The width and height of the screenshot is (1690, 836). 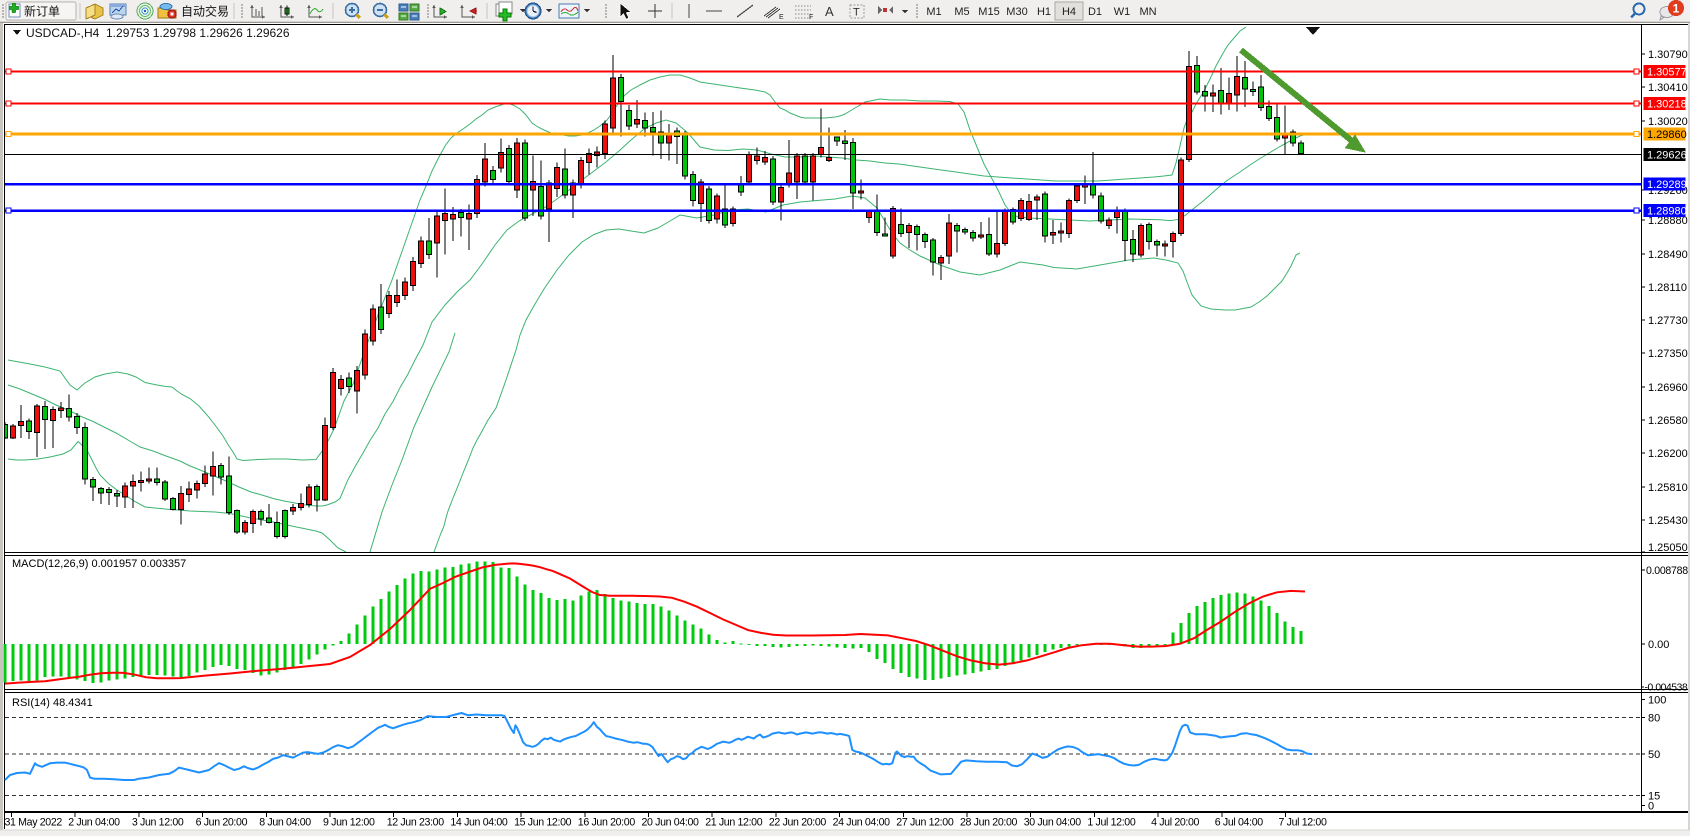 I want to click on svg-text: 1.29626, so click(x=1667, y=156).